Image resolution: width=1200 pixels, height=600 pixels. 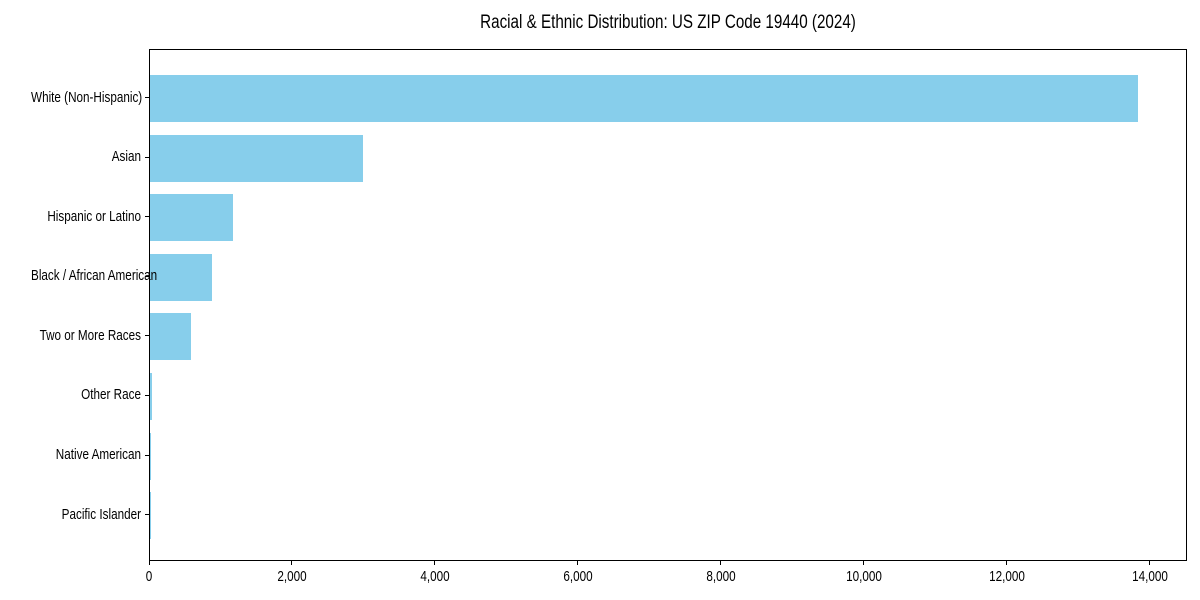 I want to click on y-tick-black-african-american, so click(x=147, y=276).